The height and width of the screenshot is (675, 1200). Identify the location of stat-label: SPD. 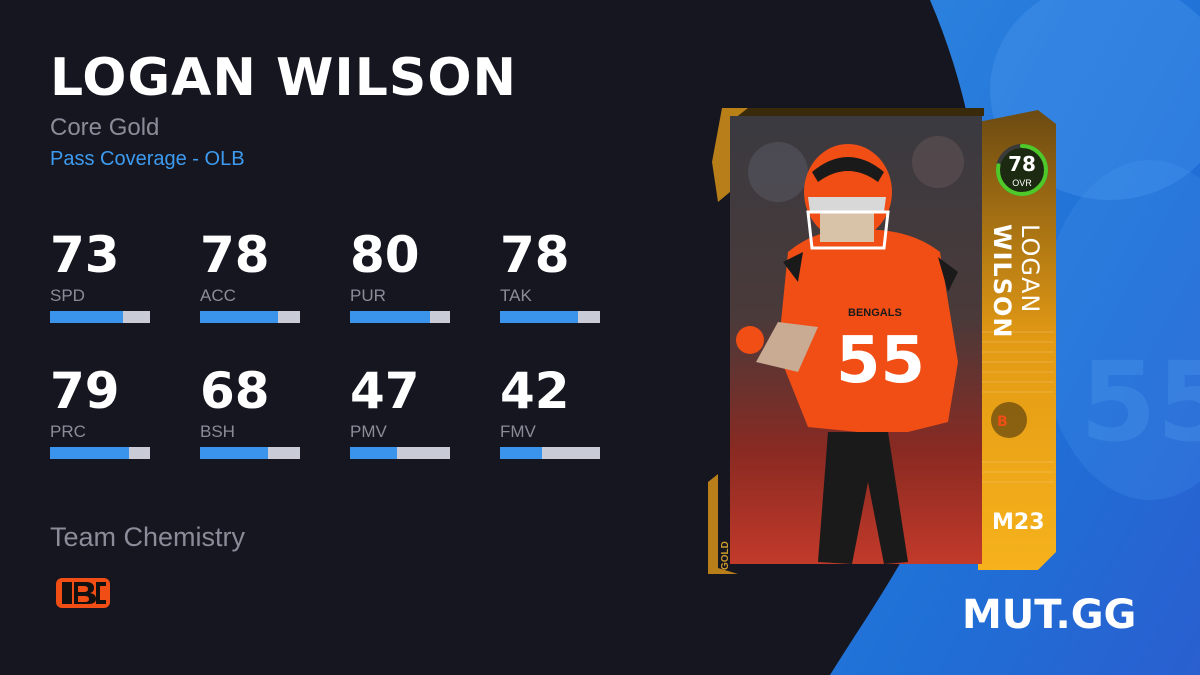
(67, 295).